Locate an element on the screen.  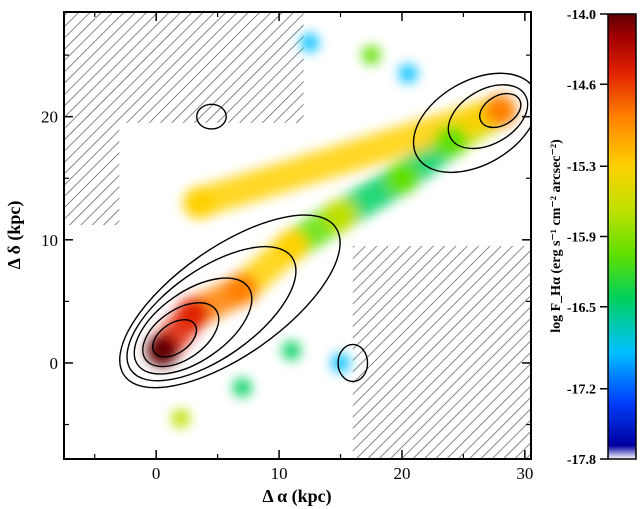
y-tick-label: 10 is located at coordinates (49, 240).